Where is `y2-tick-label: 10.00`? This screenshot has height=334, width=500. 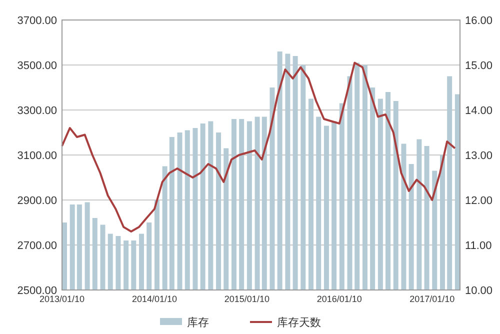
y2-tick-label: 10.00 is located at coordinates (479, 291).